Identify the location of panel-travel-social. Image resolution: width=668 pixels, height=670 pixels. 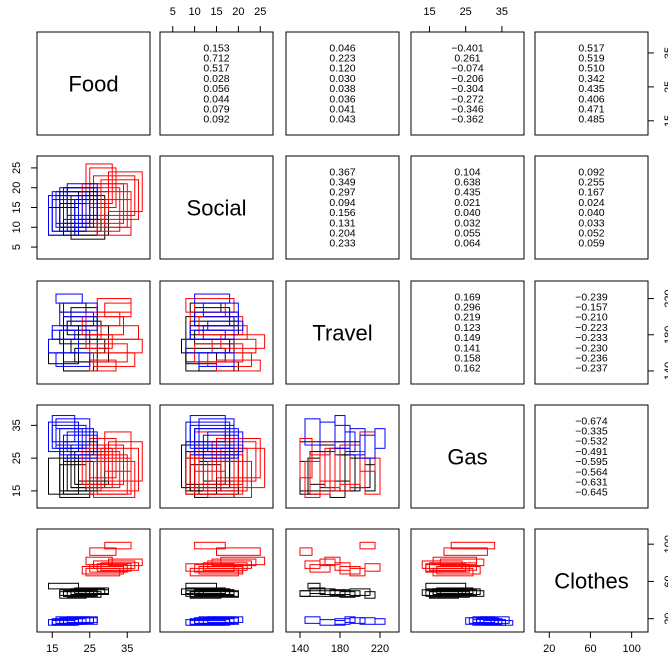
(216, 332).